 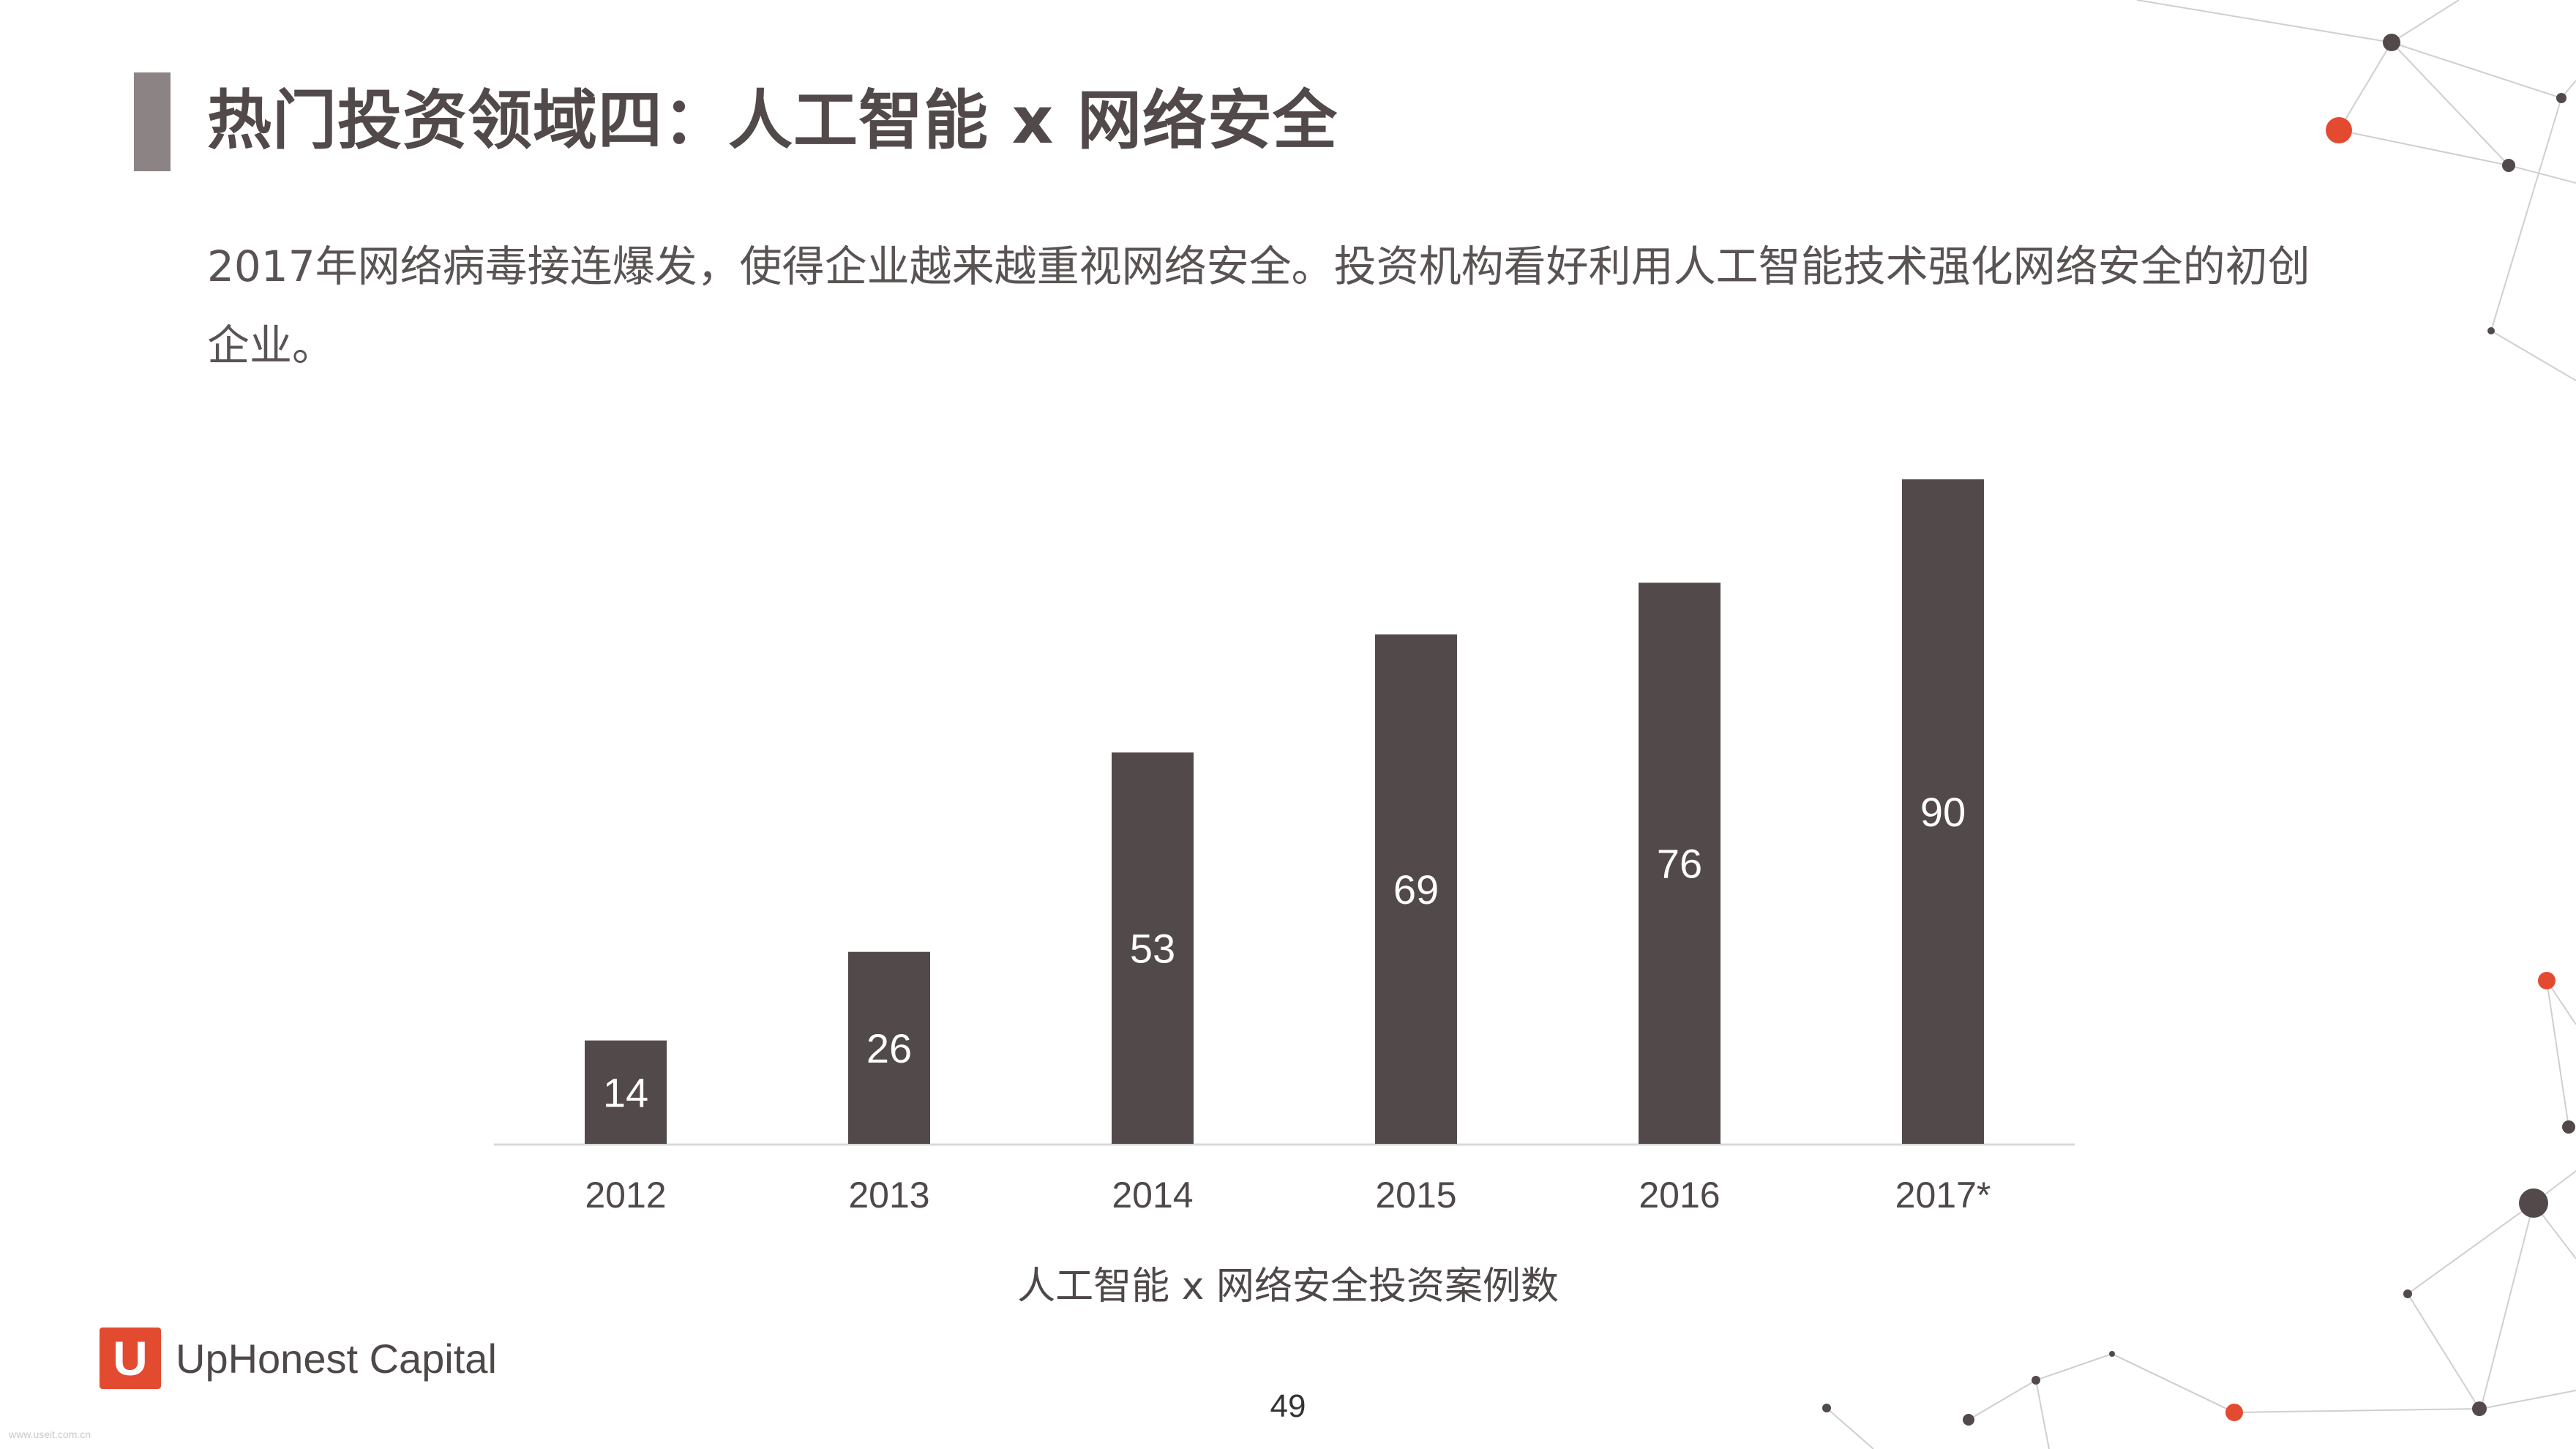 I want to click on bar-value-label: 90, so click(x=1943, y=812).